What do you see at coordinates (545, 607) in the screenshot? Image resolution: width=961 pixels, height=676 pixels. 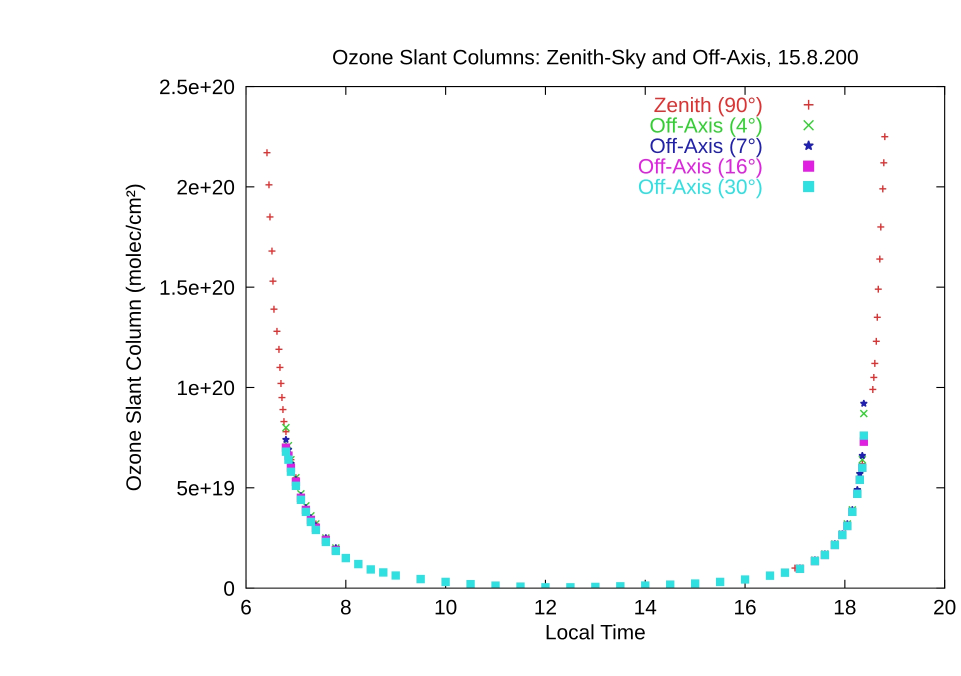 I see `x-tick-label: 12` at bounding box center [545, 607].